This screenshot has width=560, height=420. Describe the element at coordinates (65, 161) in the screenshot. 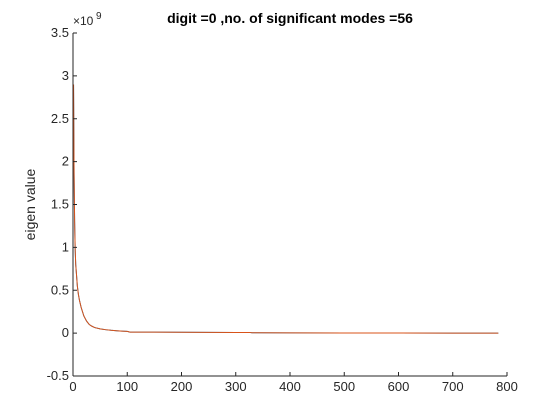

I see `y-tick-label: 2` at that location.